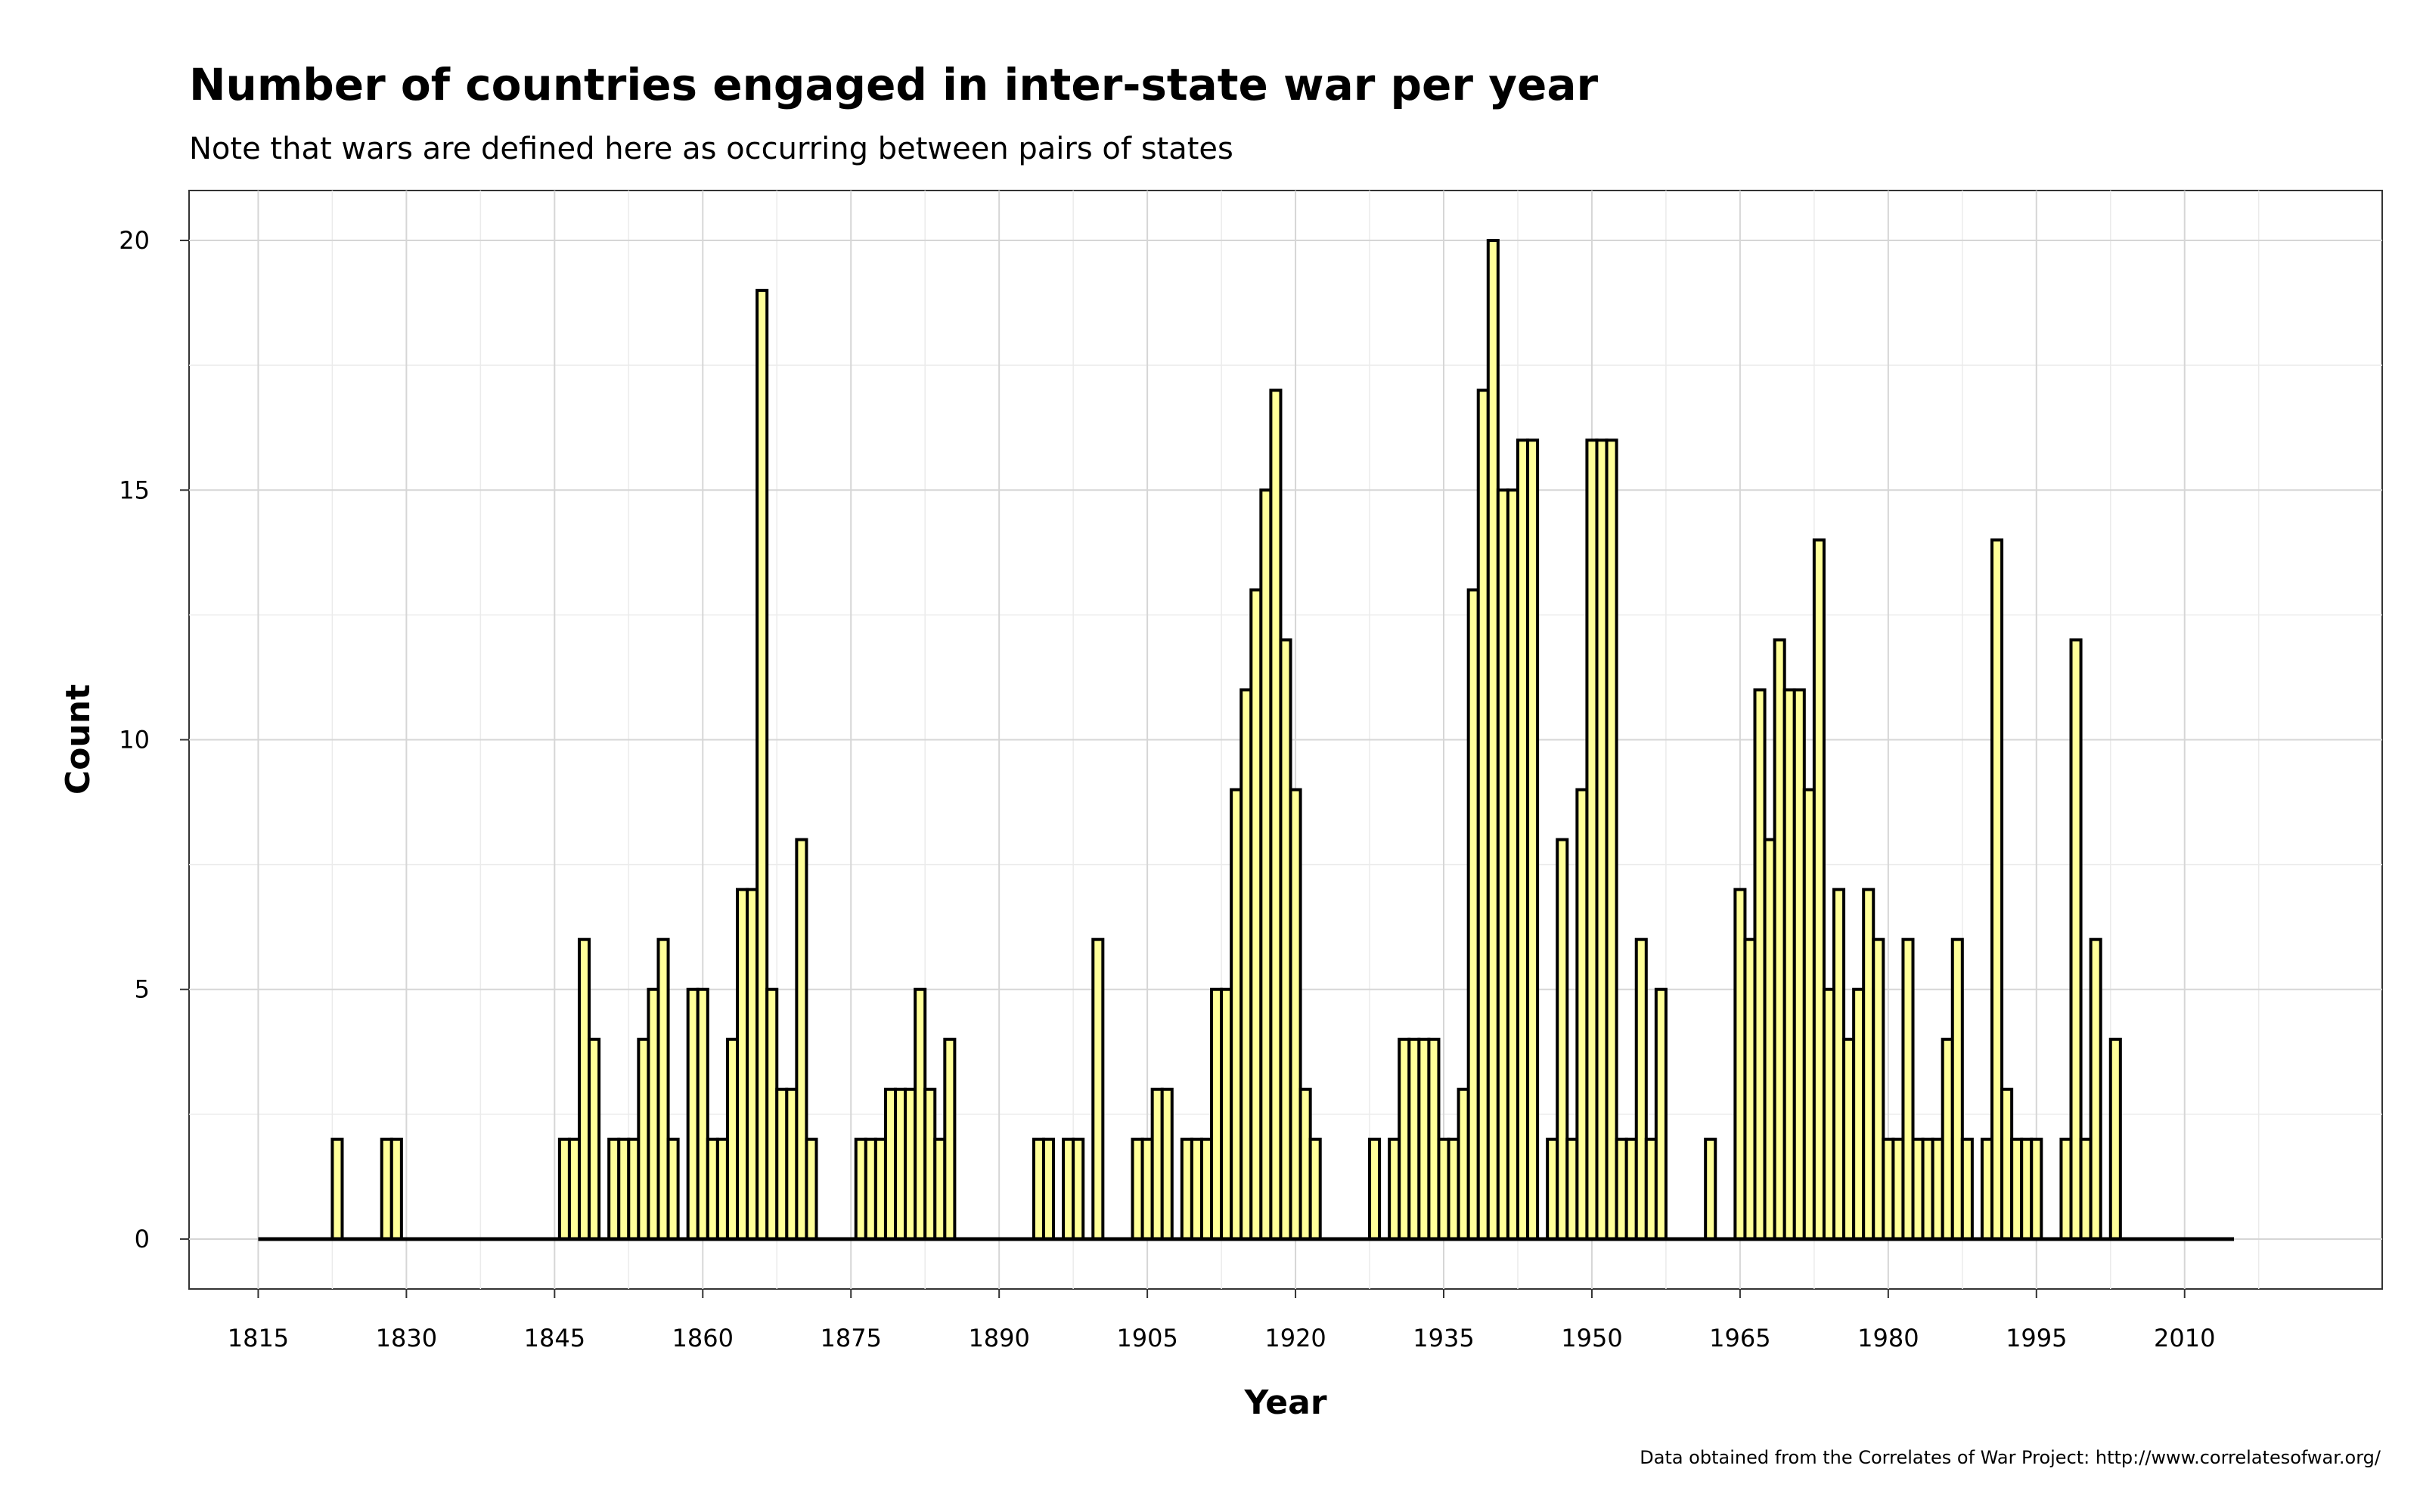 Image resolution: width=2420 pixels, height=1512 pixels. Describe the element at coordinates (2095, 1089) in the screenshot. I see `bar-2001` at that location.